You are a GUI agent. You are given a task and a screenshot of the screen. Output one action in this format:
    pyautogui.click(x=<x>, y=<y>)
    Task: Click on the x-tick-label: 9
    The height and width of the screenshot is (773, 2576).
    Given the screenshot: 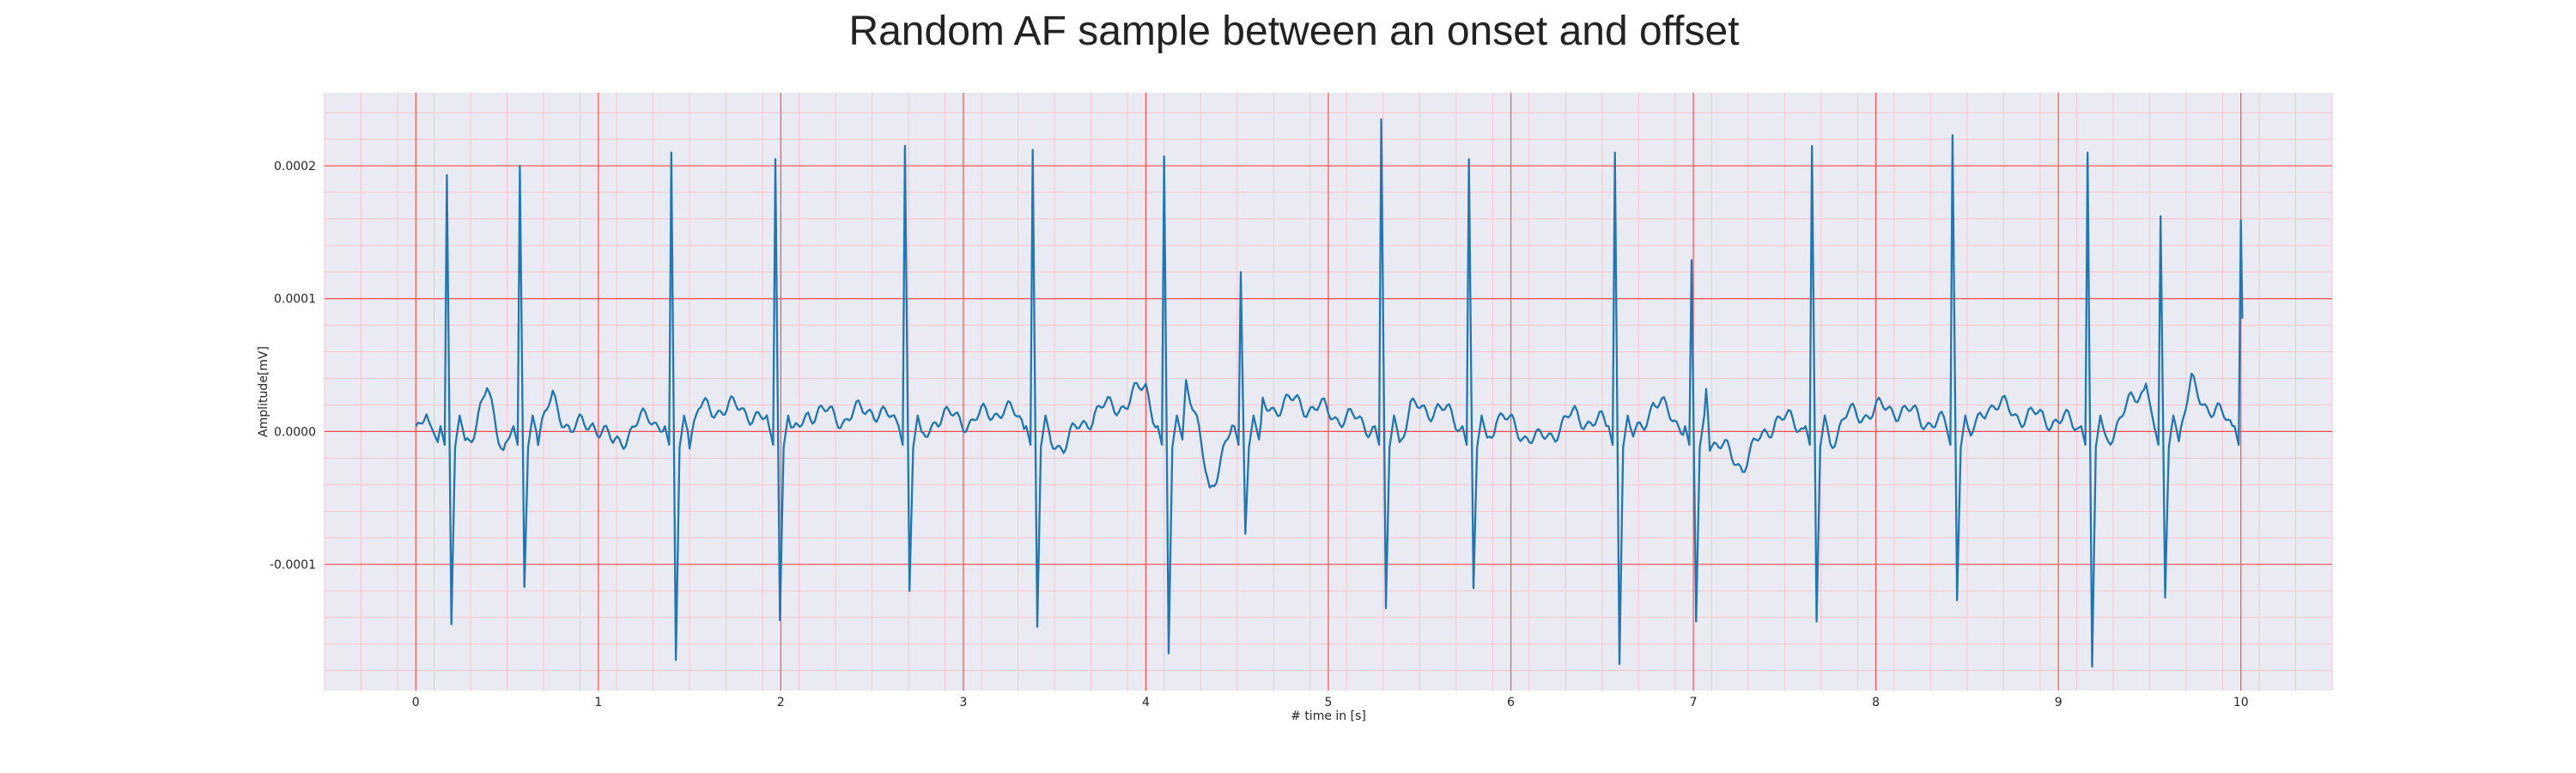 What is the action you would take?
    pyautogui.click(x=2059, y=702)
    